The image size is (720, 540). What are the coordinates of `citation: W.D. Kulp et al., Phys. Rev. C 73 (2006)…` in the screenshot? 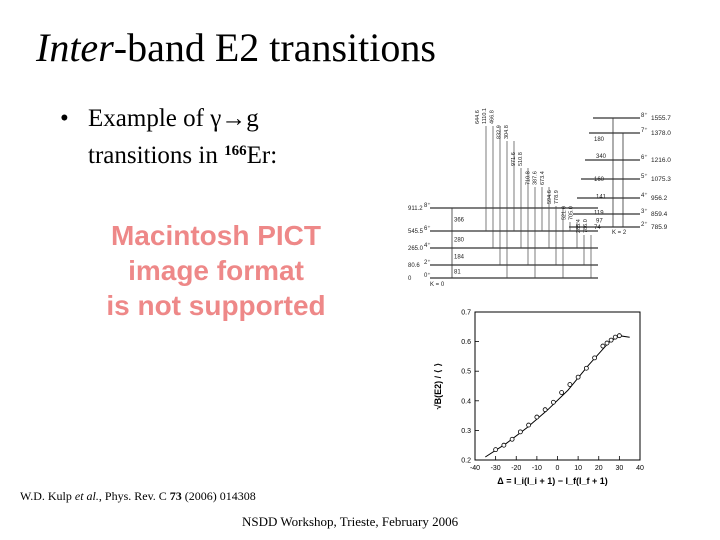 It's located at (138, 496).